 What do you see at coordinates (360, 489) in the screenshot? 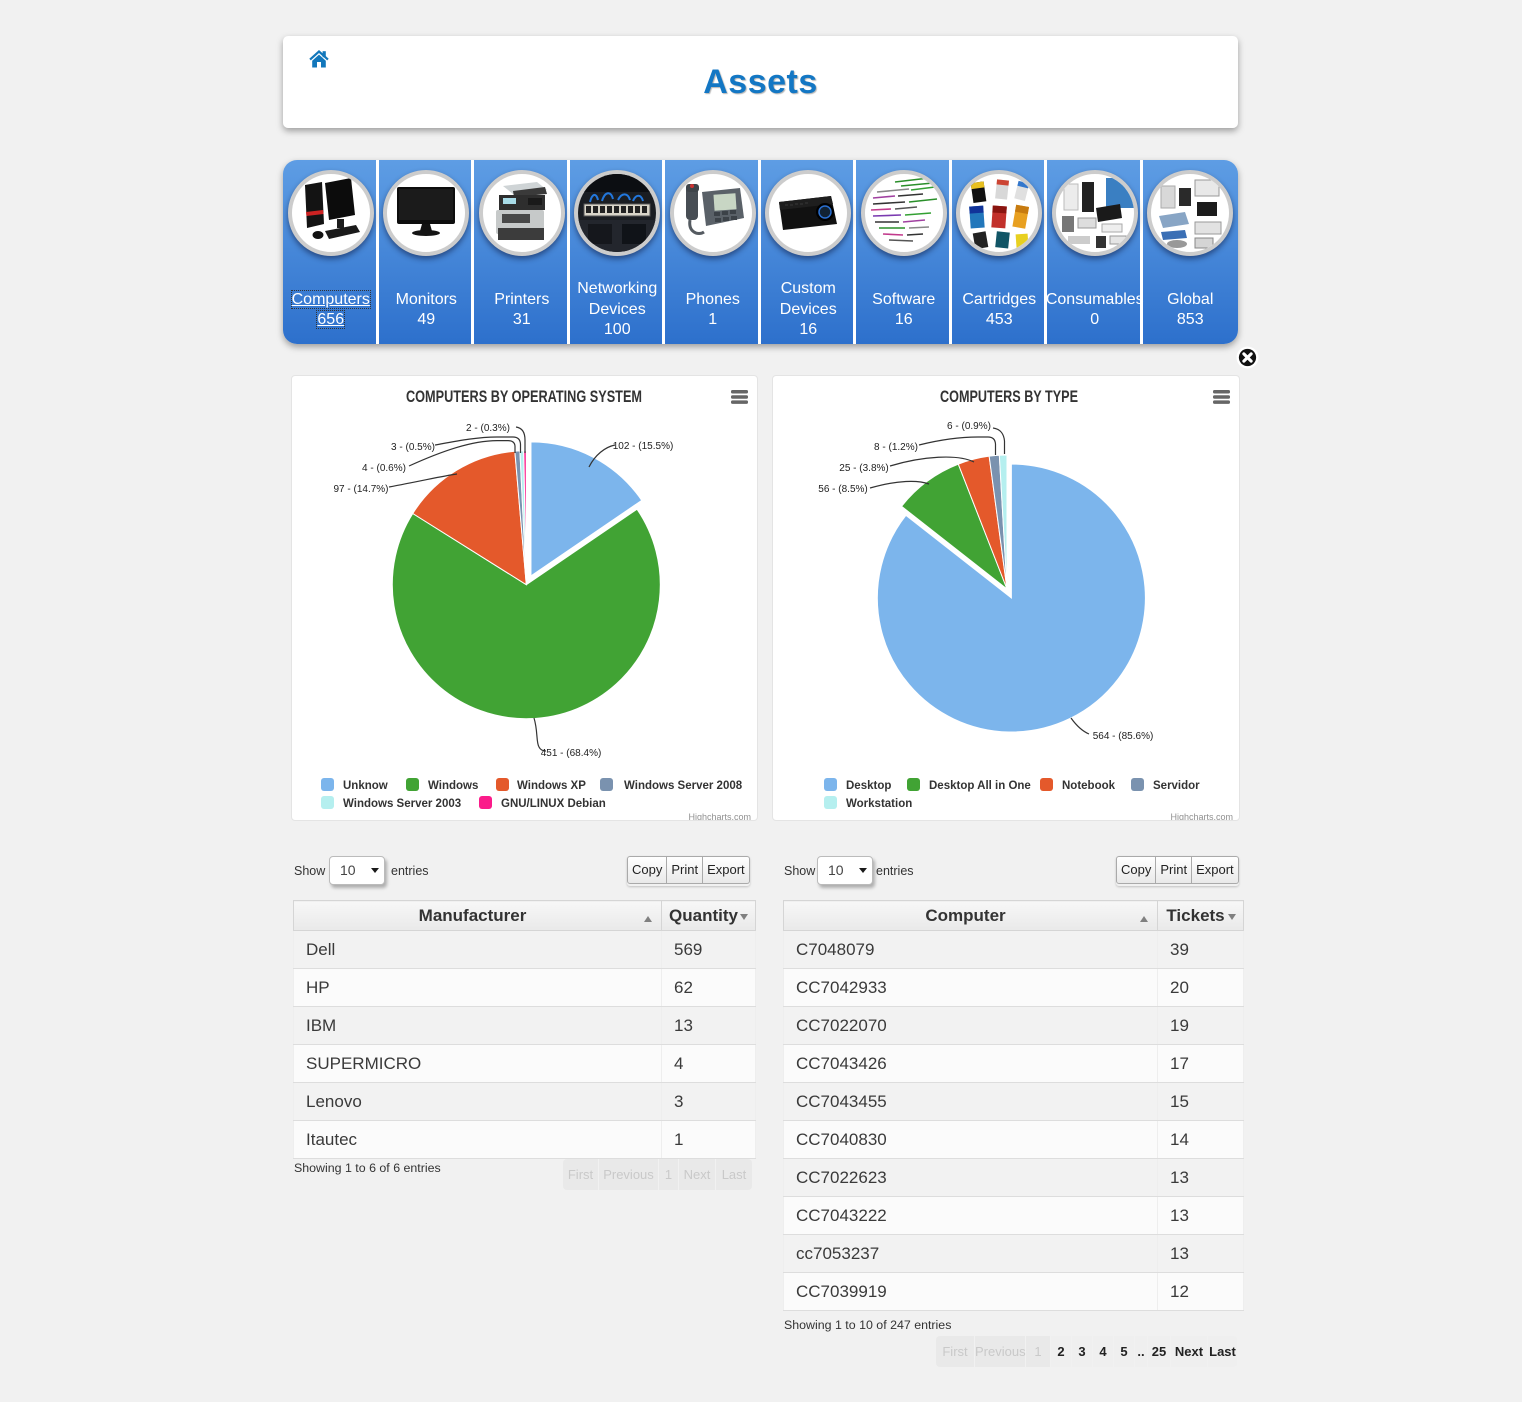
I see `svg-text: 97 - (14.7%)` at bounding box center [360, 489].